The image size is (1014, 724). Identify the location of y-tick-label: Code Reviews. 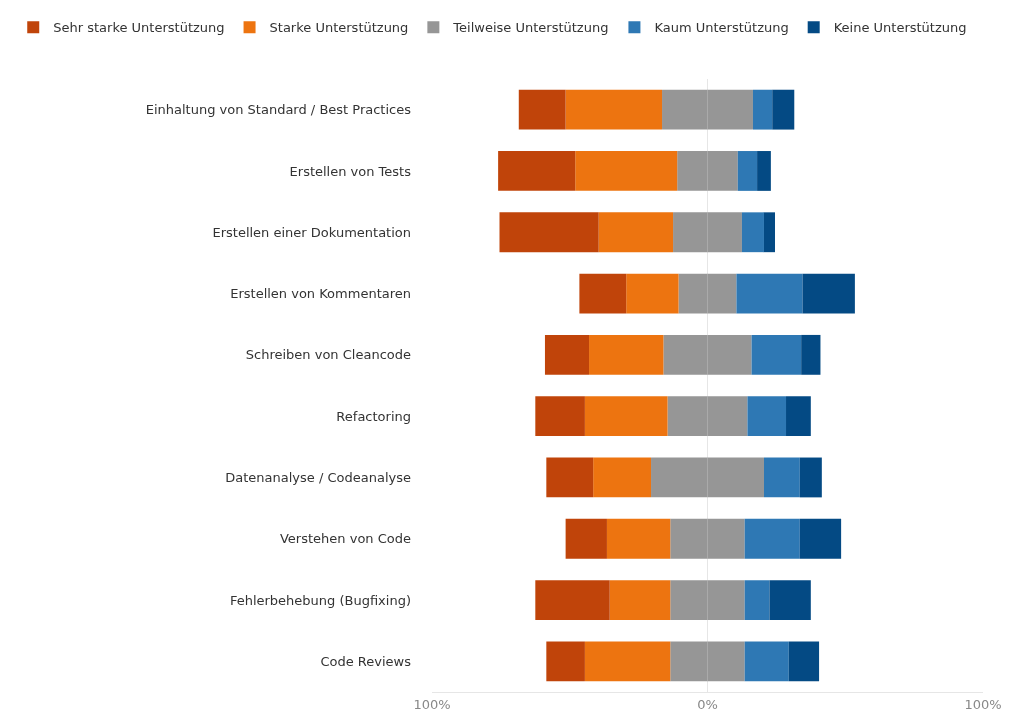
(366, 661).